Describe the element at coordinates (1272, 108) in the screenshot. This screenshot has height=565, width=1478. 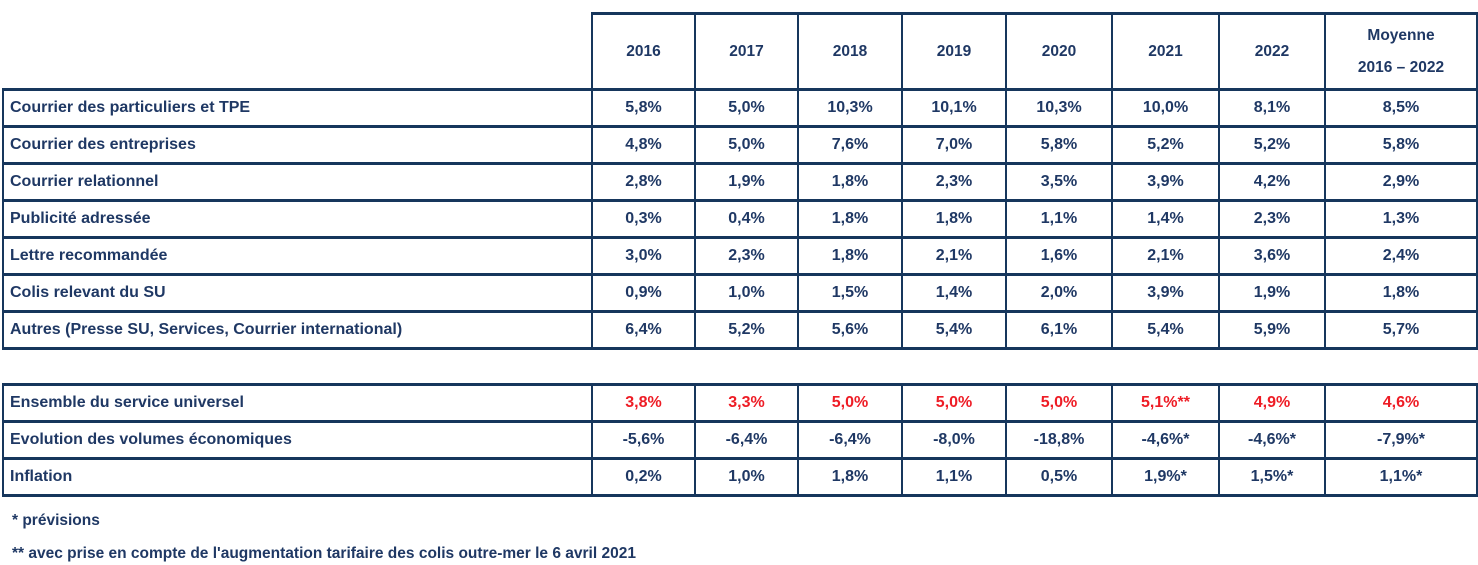
I see `value-cell: 8,1%` at that location.